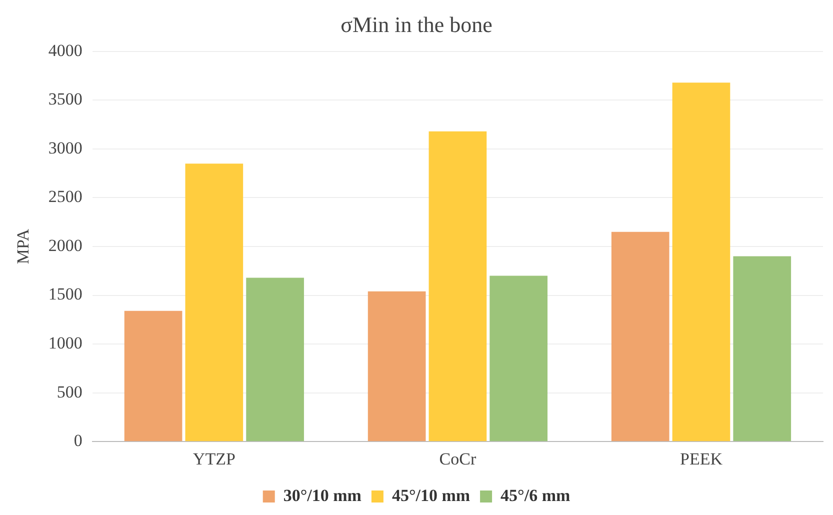 This screenshot has width=833, height=515. I want to click on y-tick-label: 3000, so click(65, 148).